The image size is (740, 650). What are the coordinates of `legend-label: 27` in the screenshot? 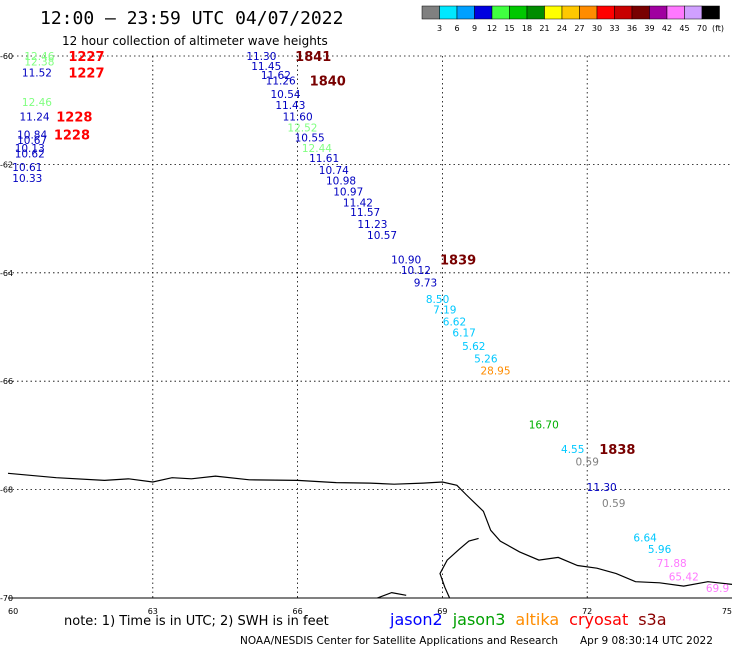 It's located at (579, 28).